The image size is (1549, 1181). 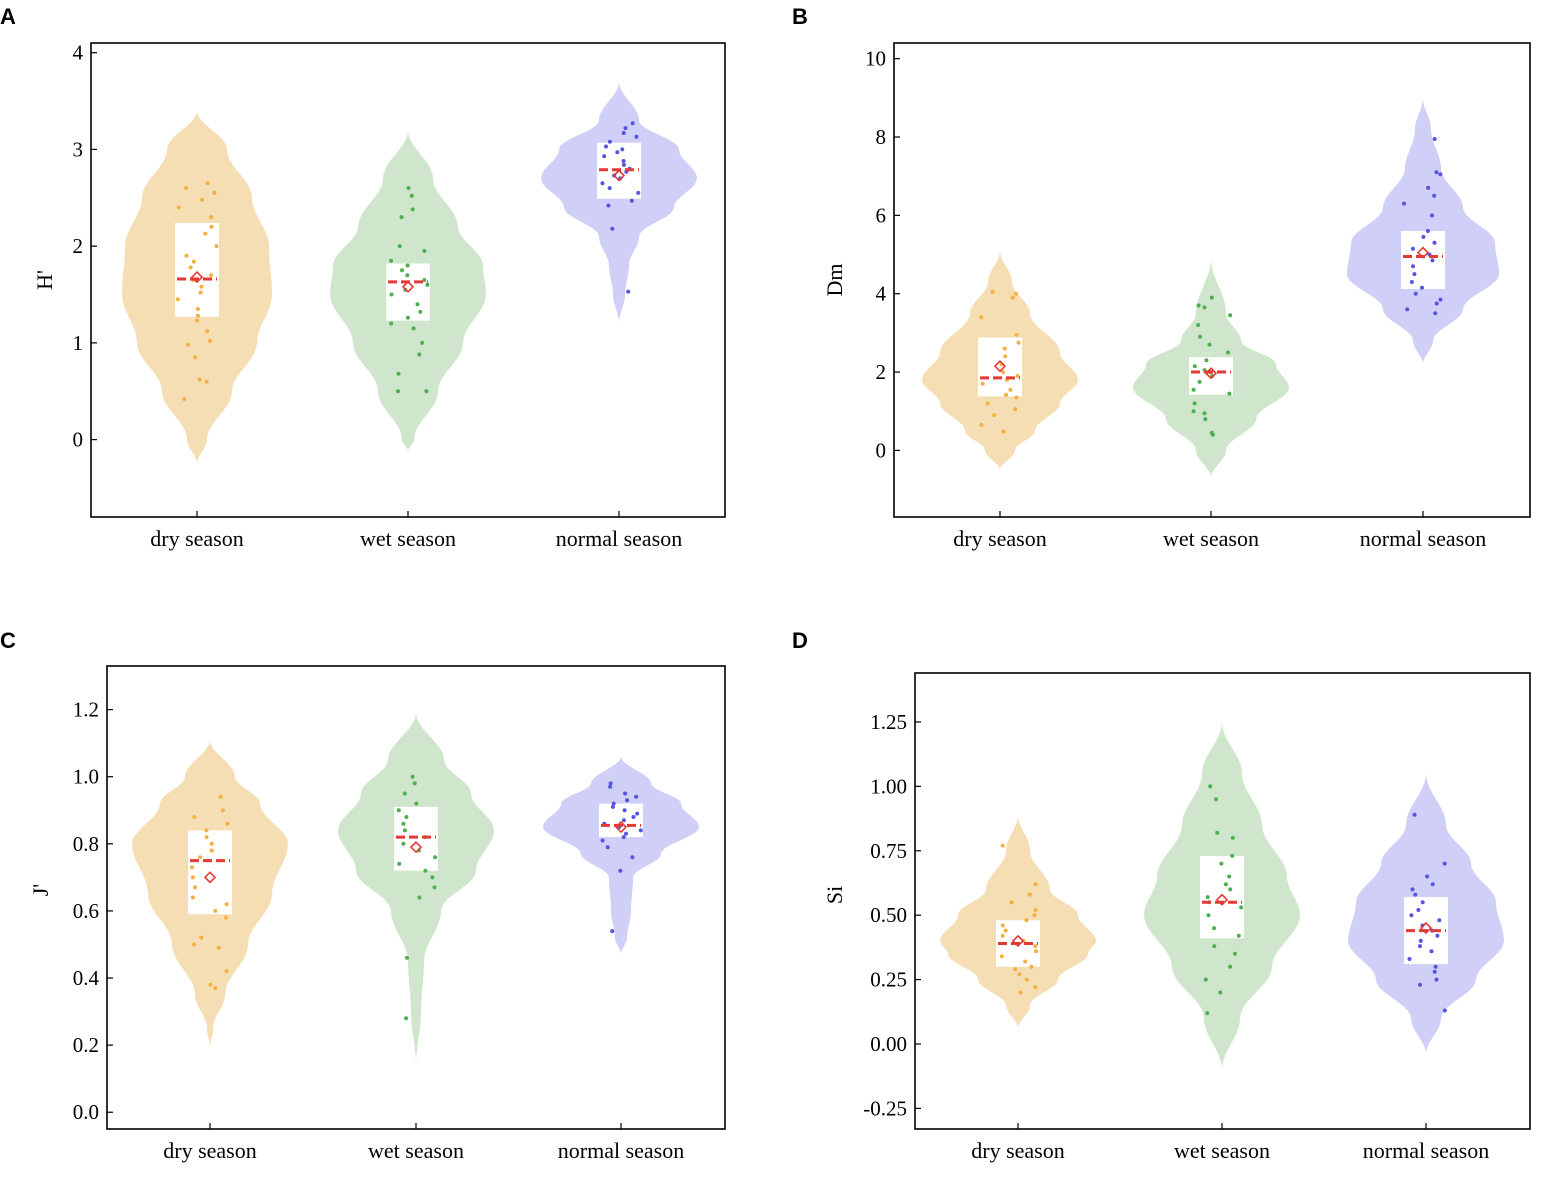 I want to click on y-tick-label: 2, so click(x=78, y=246).